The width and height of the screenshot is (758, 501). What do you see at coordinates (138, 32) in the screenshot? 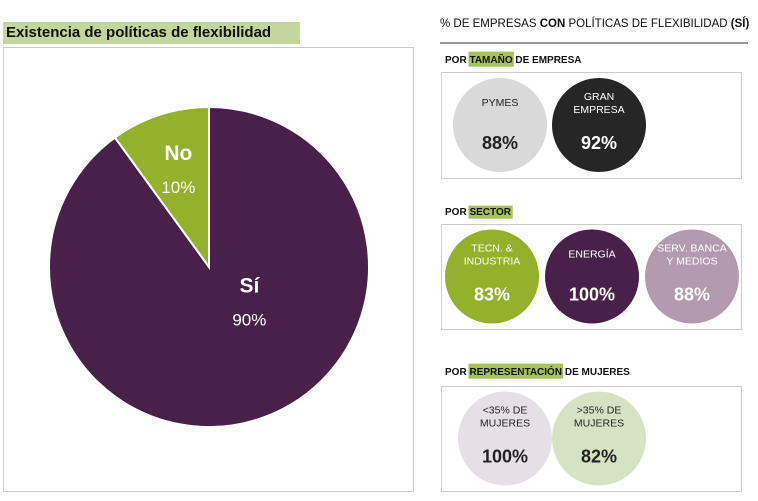
I see `chart-title: Existencia de políticas de flexibilidad` at bounding box center [138, 32].